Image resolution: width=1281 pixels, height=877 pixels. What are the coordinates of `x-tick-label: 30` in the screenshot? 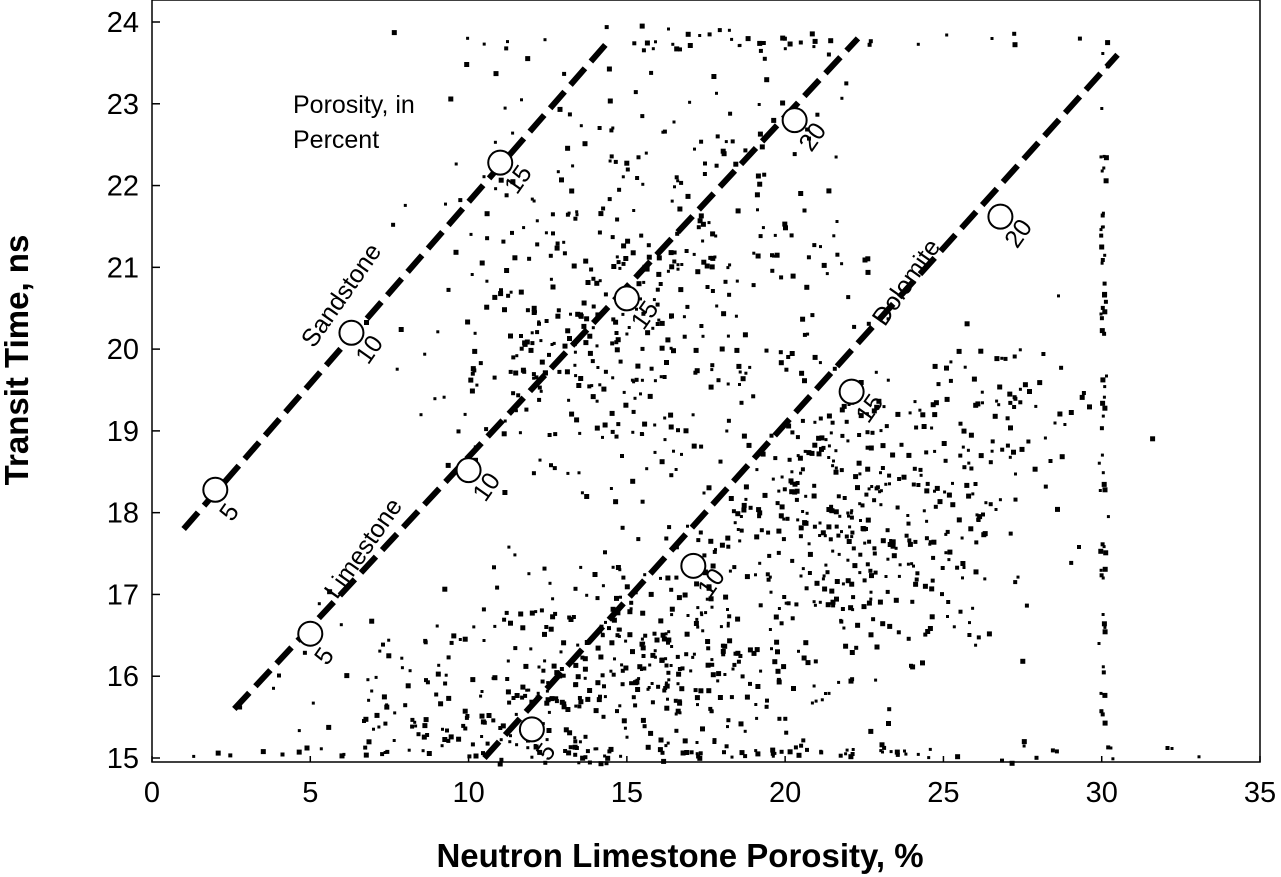 It's located at (1102, 793).